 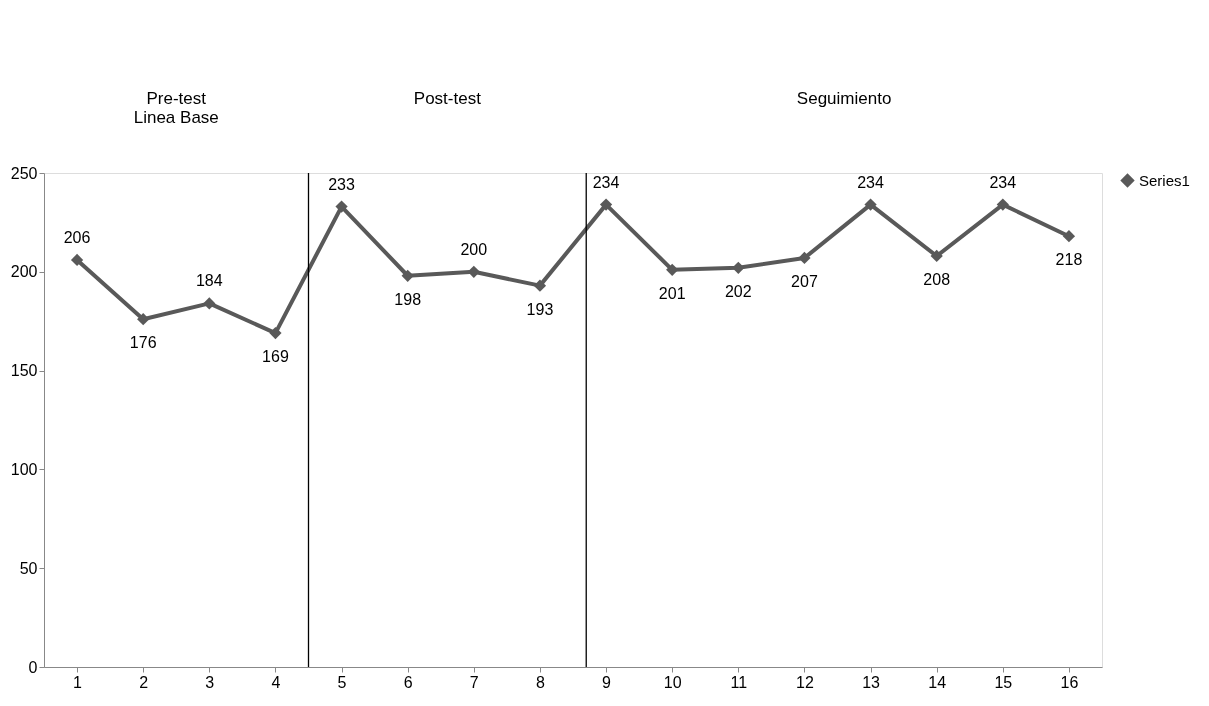 I want to click on data-label: 198, so click(x=408, y=299).